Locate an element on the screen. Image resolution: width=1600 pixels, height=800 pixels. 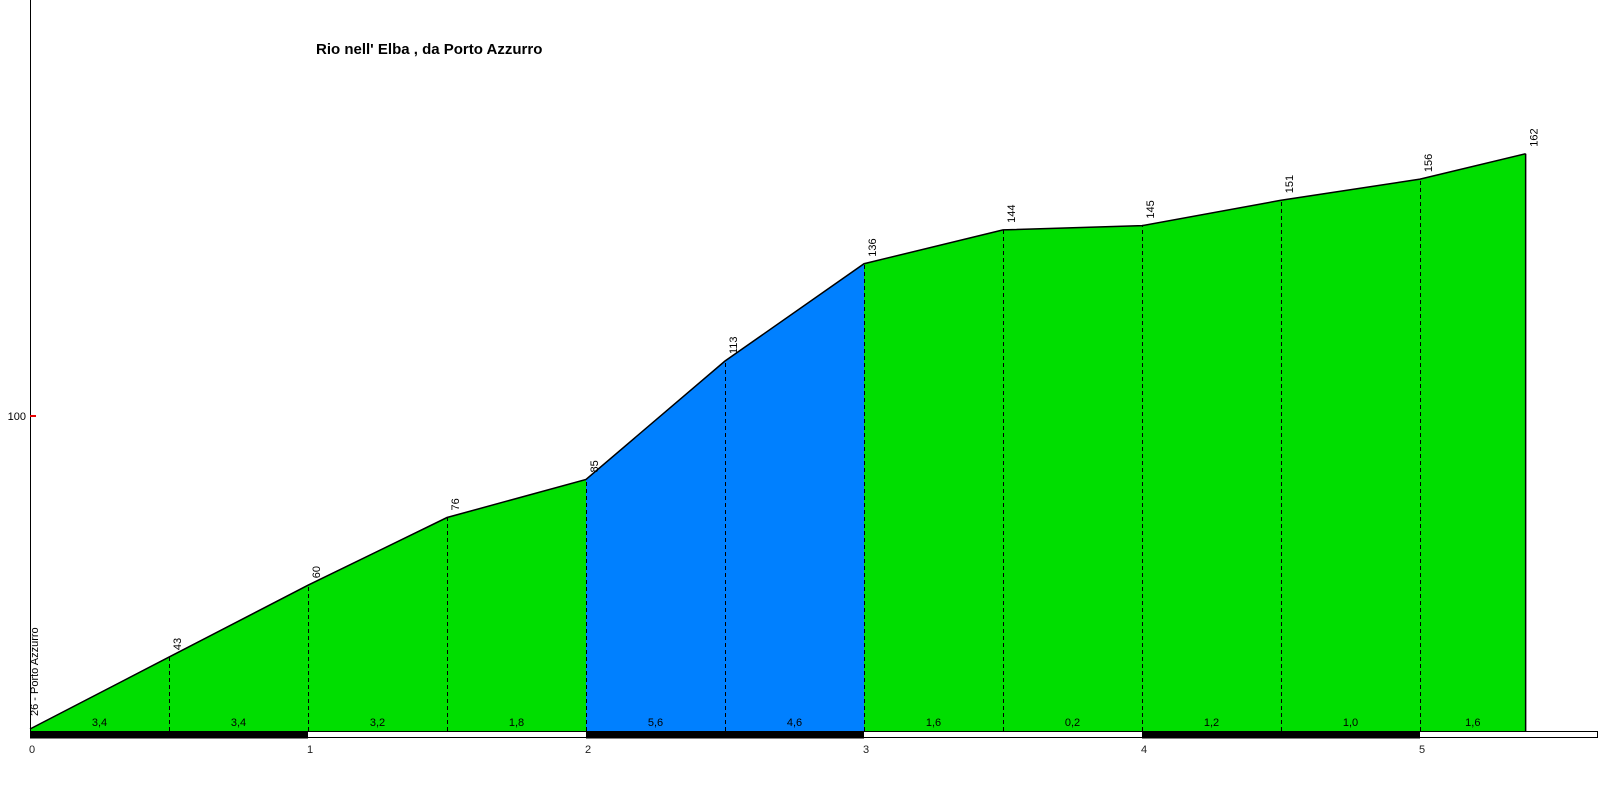
x-tick-label: 4 is located at coordinates (1144, 750).